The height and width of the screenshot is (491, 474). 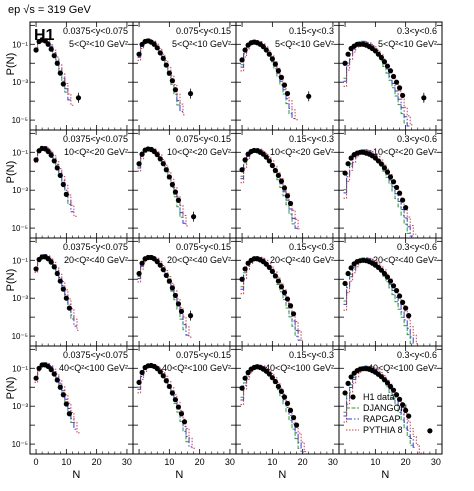 I want to click on legend-entry: DJANGOH, so click(x=385, y=408).